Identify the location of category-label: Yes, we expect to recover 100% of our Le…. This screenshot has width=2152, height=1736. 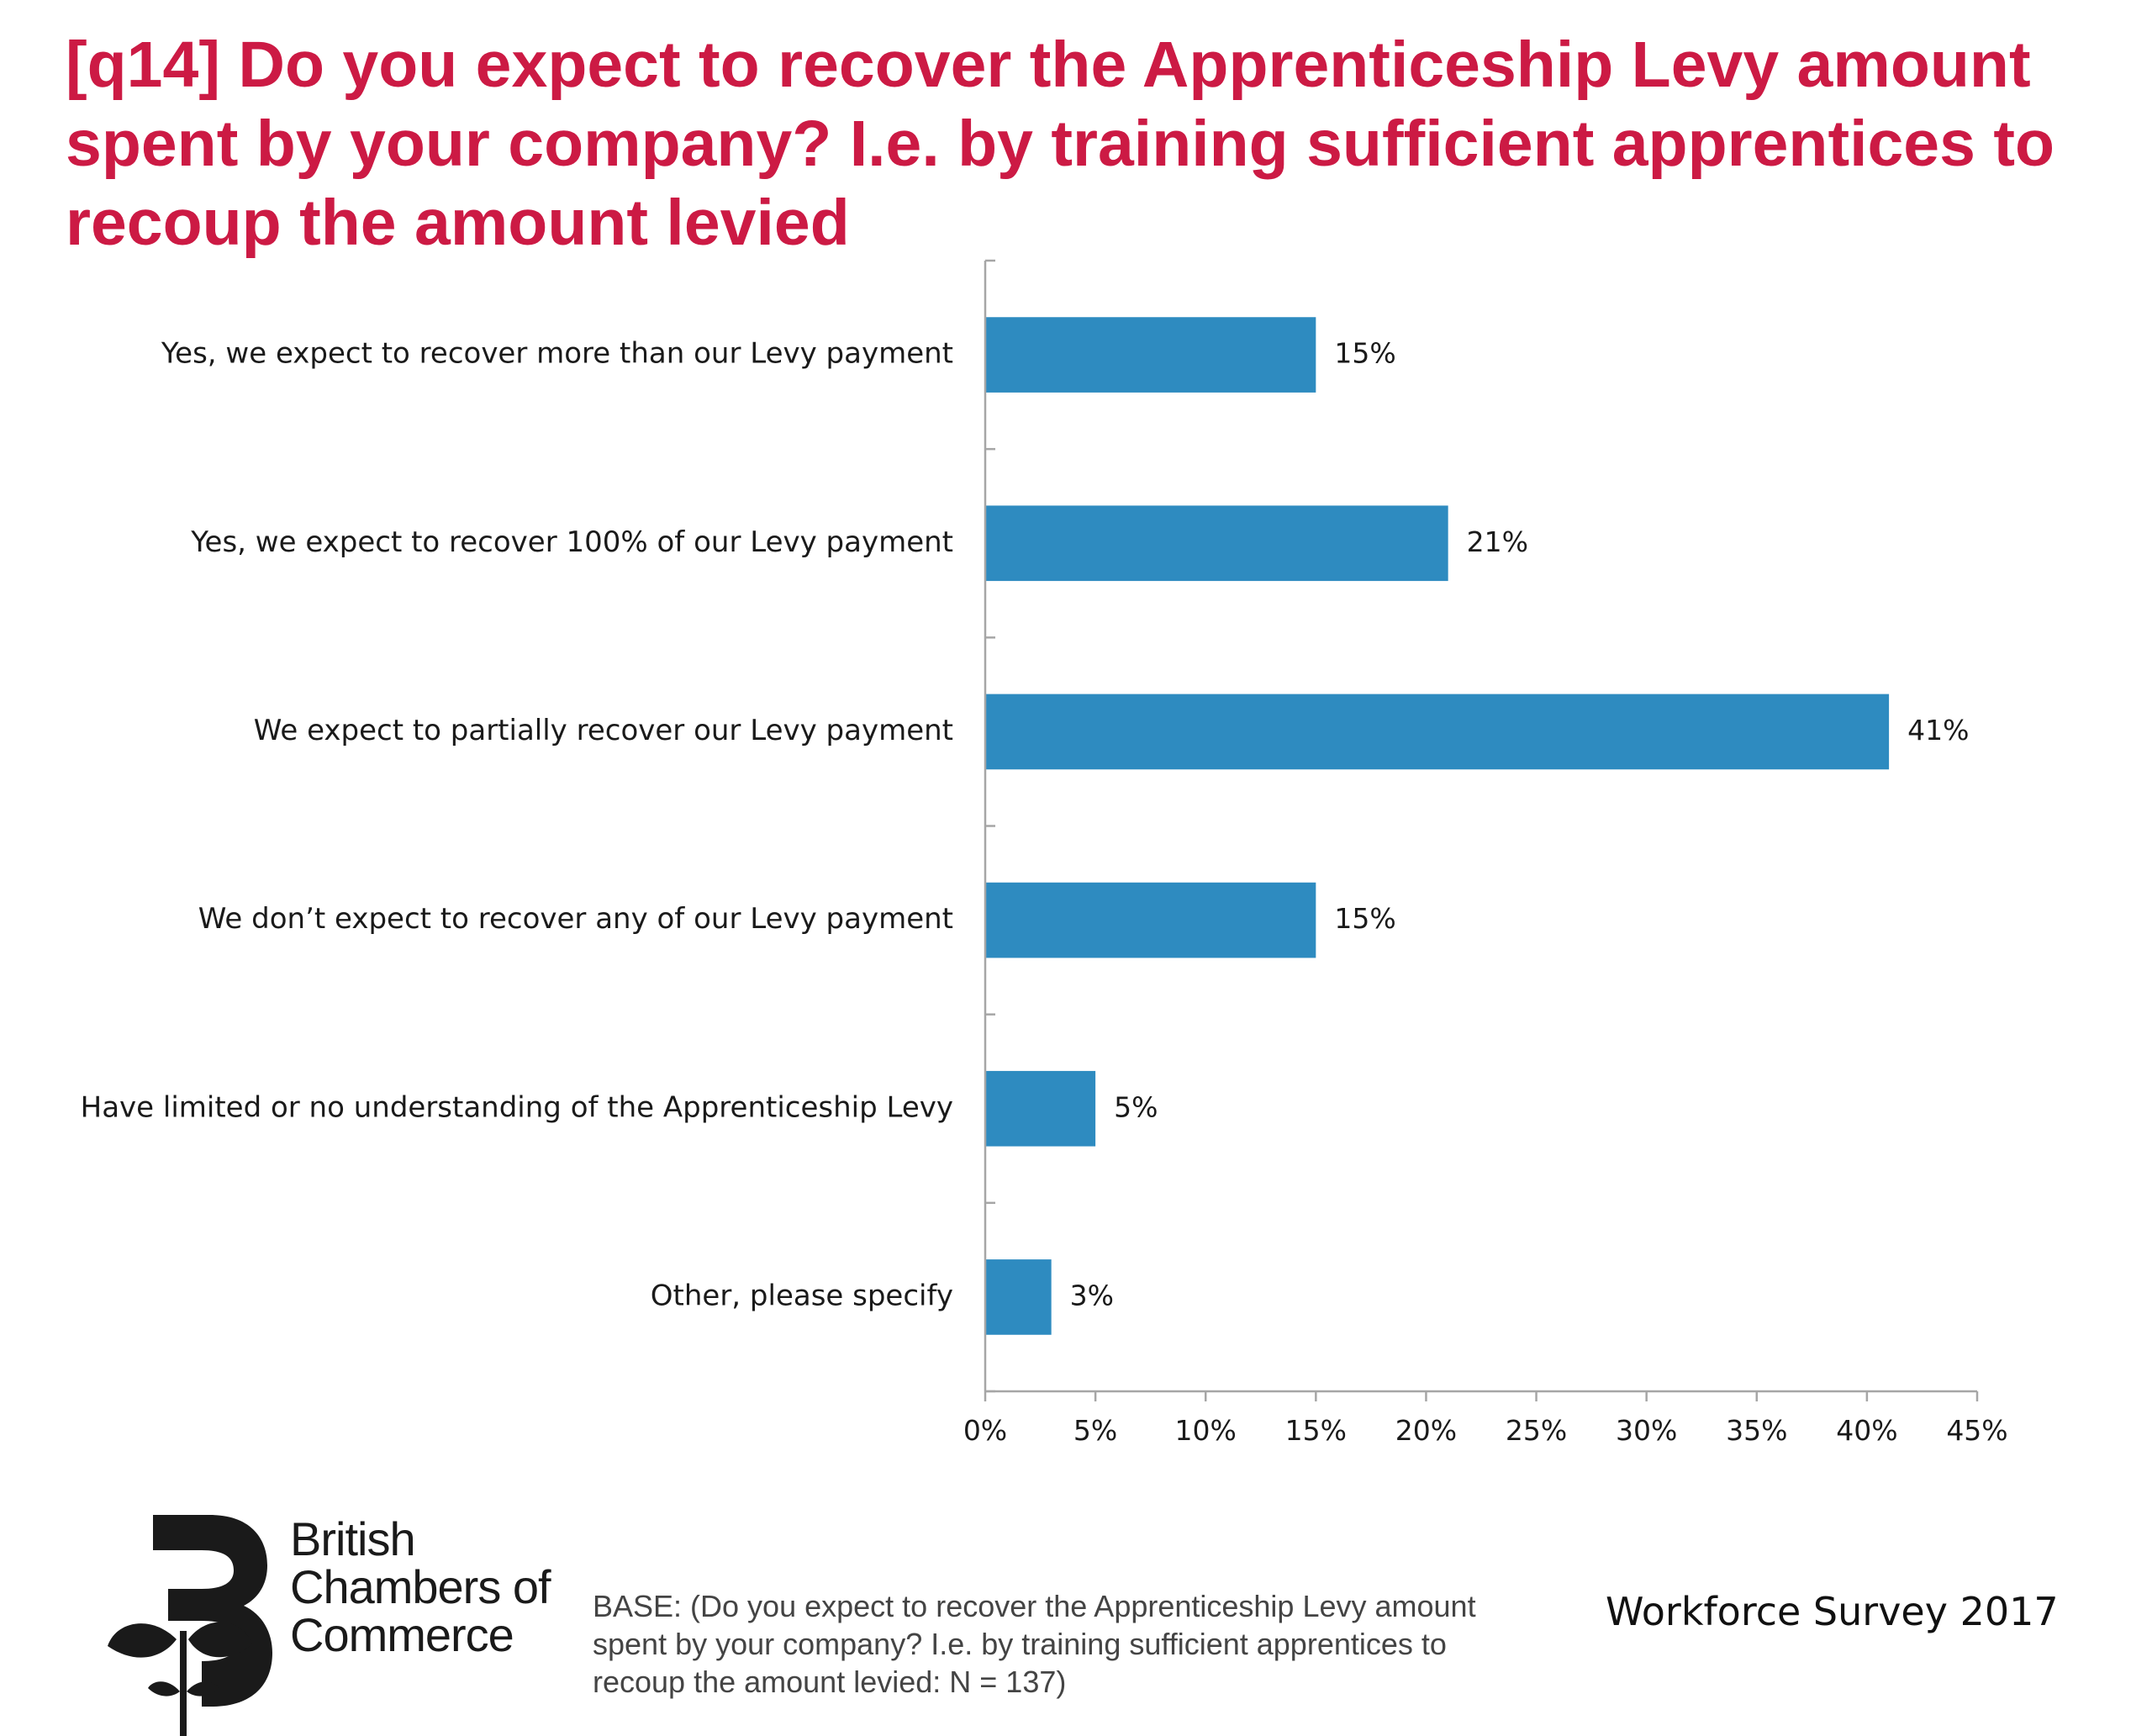
(571, 542).